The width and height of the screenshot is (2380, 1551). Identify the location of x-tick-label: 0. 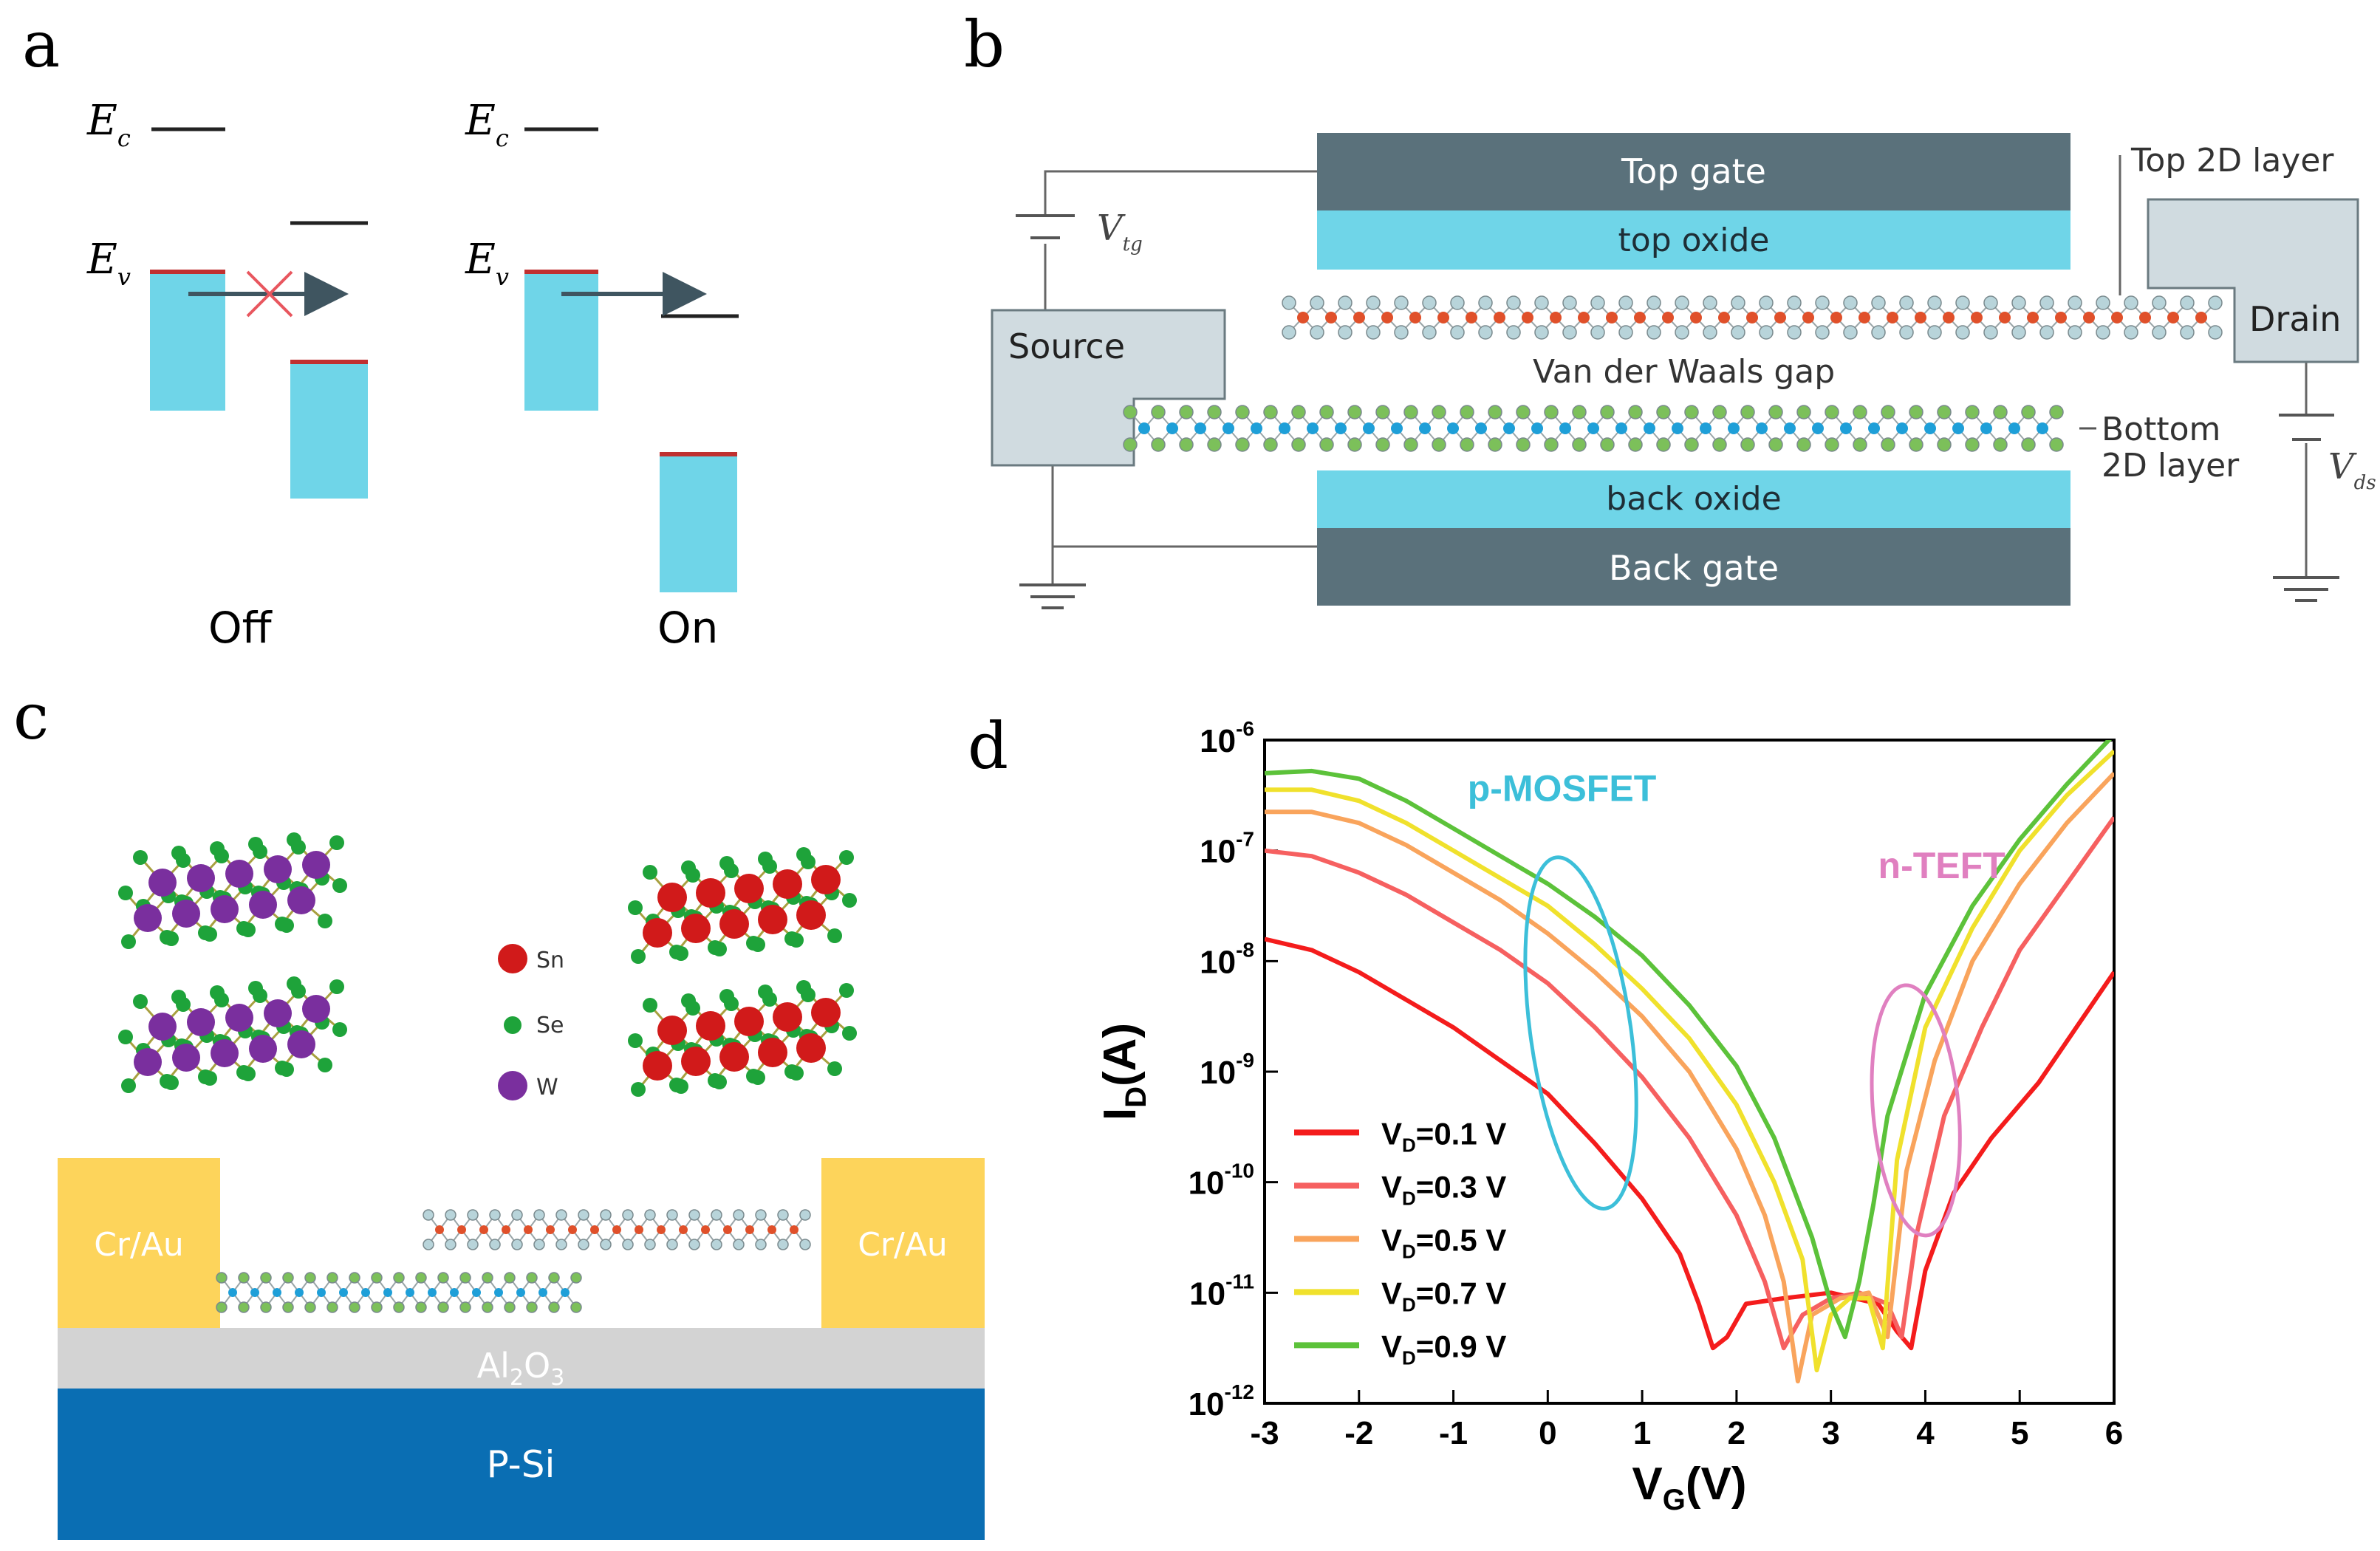
(1547, 1433).